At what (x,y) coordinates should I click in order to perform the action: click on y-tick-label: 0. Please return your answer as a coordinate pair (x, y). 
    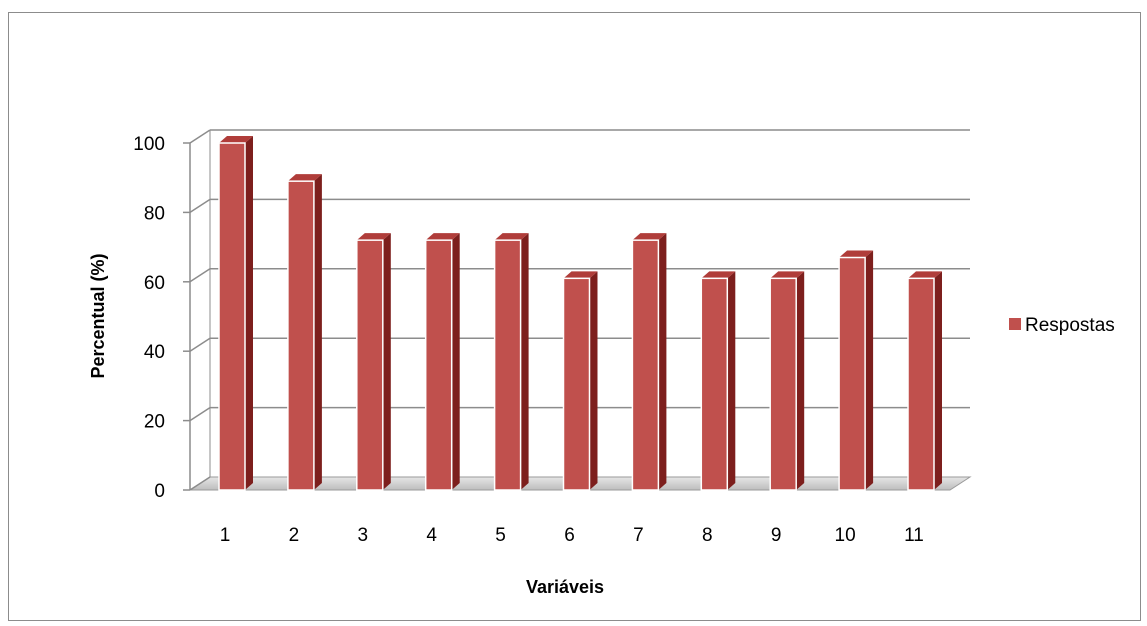
    Looking at the image, I should click on (159, 491).